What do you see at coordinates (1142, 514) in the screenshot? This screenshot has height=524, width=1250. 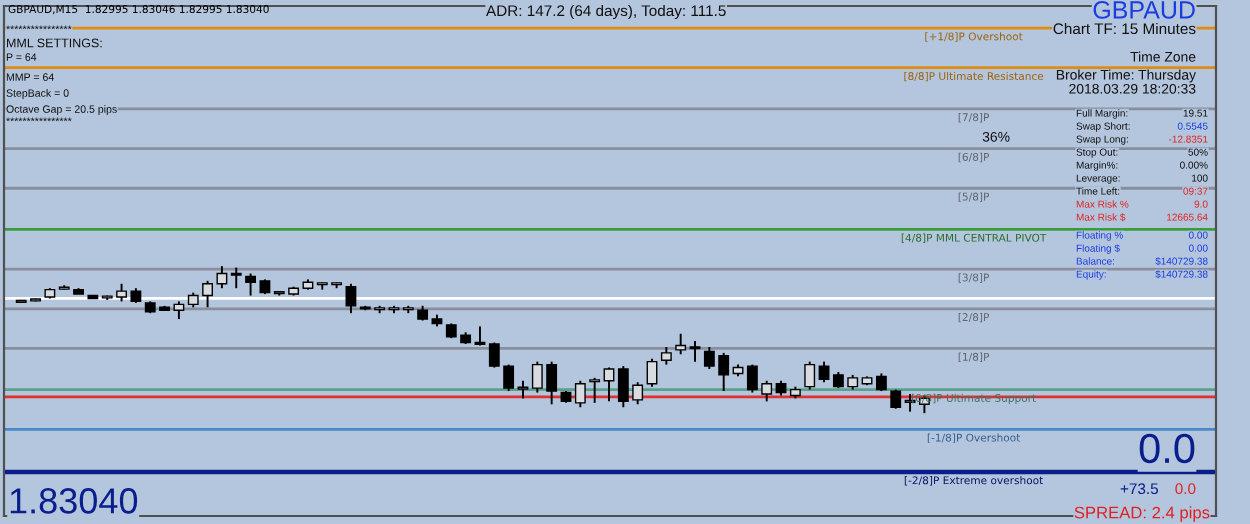 I see `text: SPREAD: 2.4 pips` at bounding box center [1142, 514].